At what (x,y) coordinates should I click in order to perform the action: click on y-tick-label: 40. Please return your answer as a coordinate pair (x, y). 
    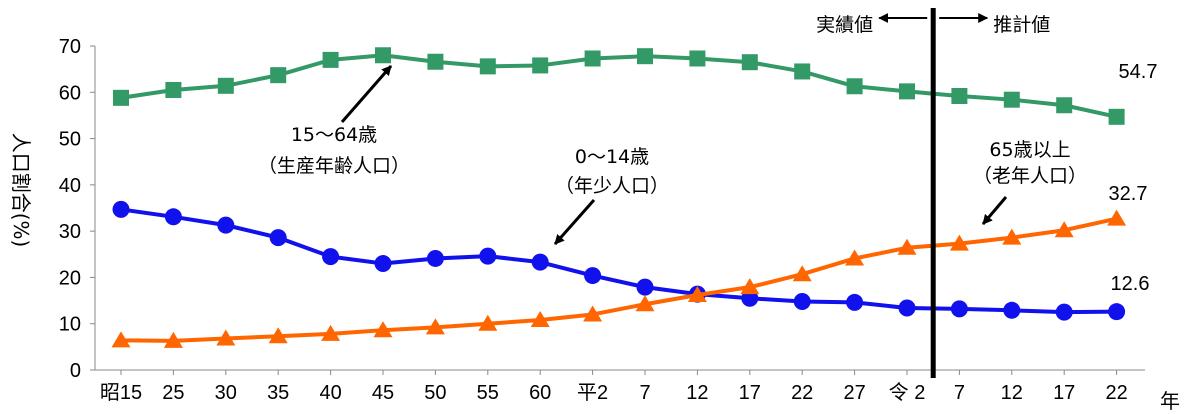
    Looking at the image, I should click on (70, 186).